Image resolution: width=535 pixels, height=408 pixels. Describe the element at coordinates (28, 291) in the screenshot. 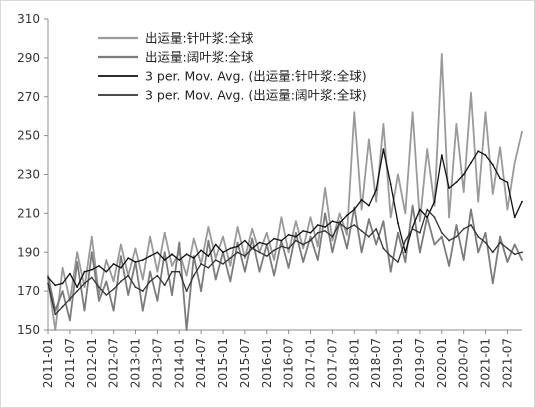

I see `y-tick-label: 170` at that location.